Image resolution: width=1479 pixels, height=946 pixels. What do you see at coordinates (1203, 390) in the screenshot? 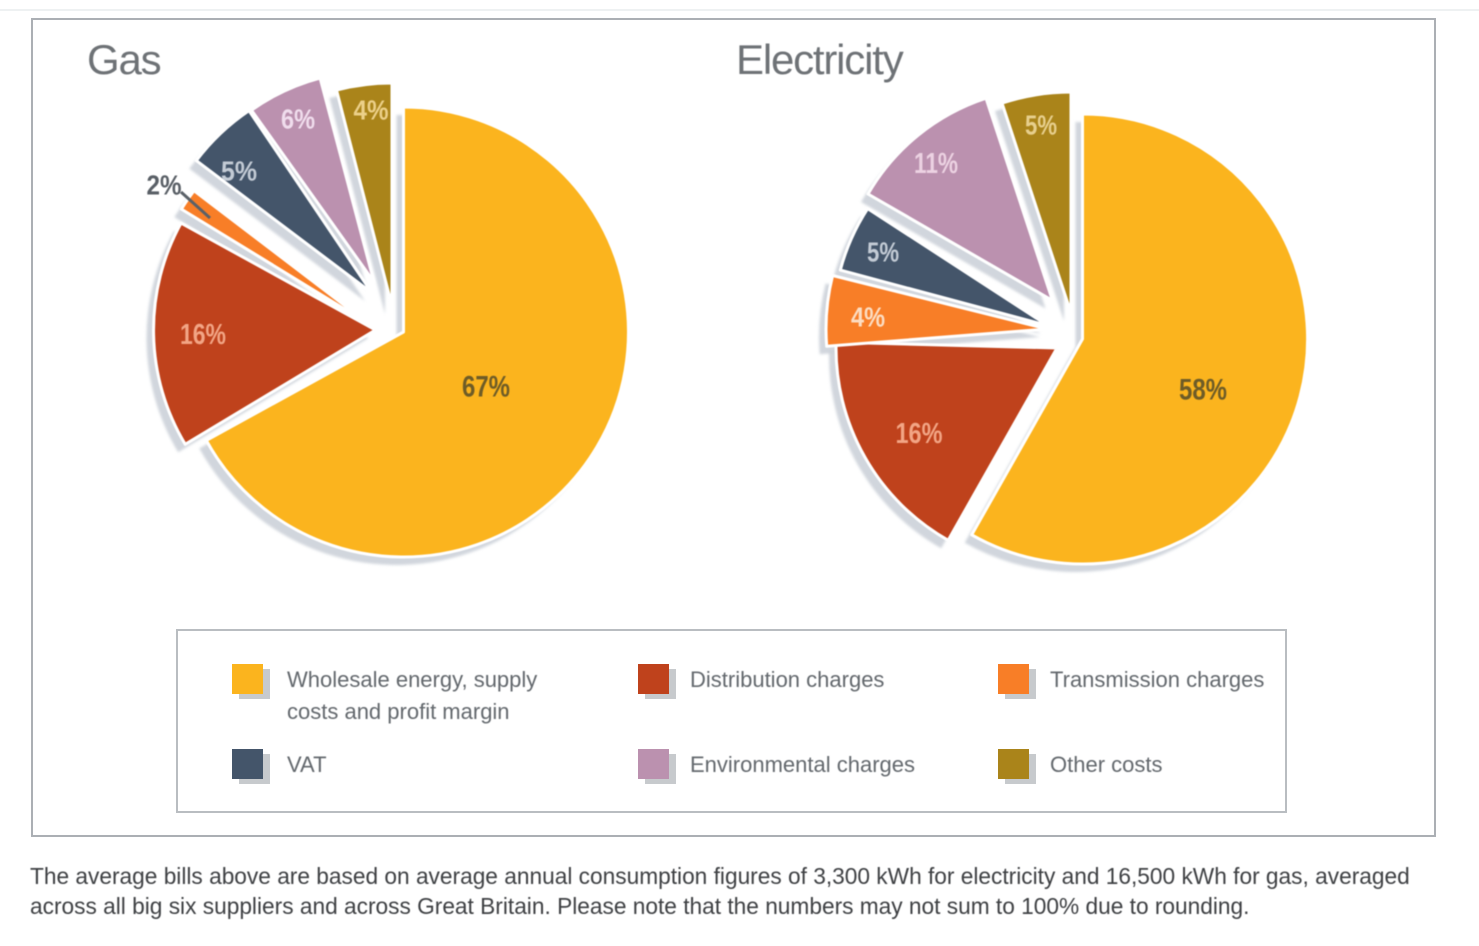
I see `svg-text: 58%` at bounding box center [1203, 390].